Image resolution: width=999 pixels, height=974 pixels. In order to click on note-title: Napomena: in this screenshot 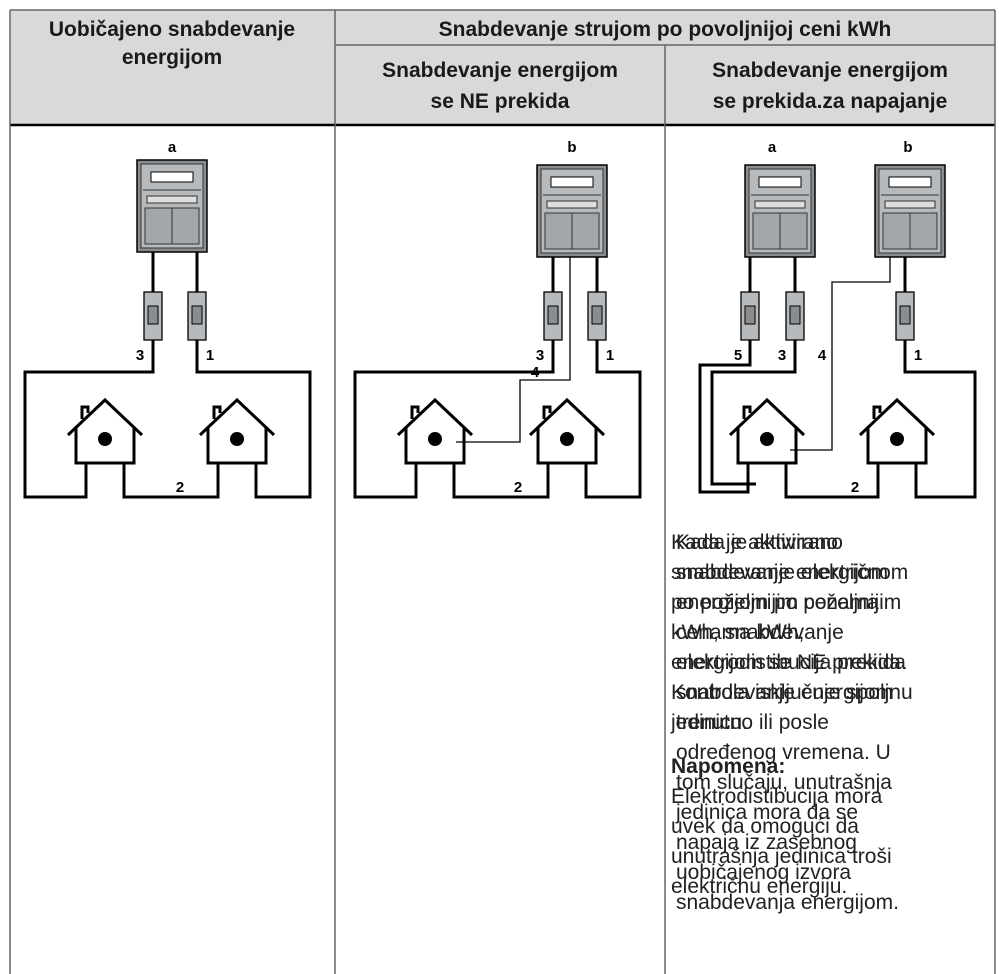, I will do `click(728, 766)`.